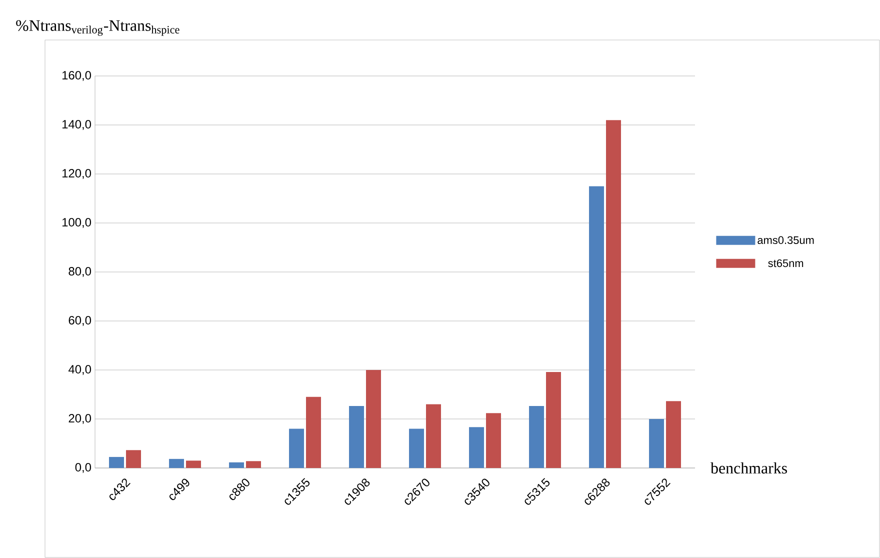 The height and width of the screenshot is (558, 880). Describe the element at coordinates (786, 240) in the screenshot. I see `legend-label: ams0.35um` at that location.